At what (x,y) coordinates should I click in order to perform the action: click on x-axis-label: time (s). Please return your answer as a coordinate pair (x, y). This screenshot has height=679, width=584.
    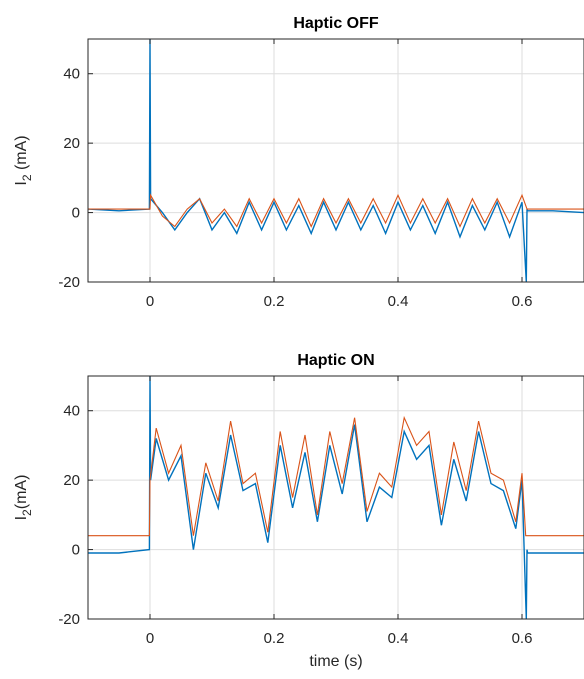
    Looking at the image, I should click on (335, 661).